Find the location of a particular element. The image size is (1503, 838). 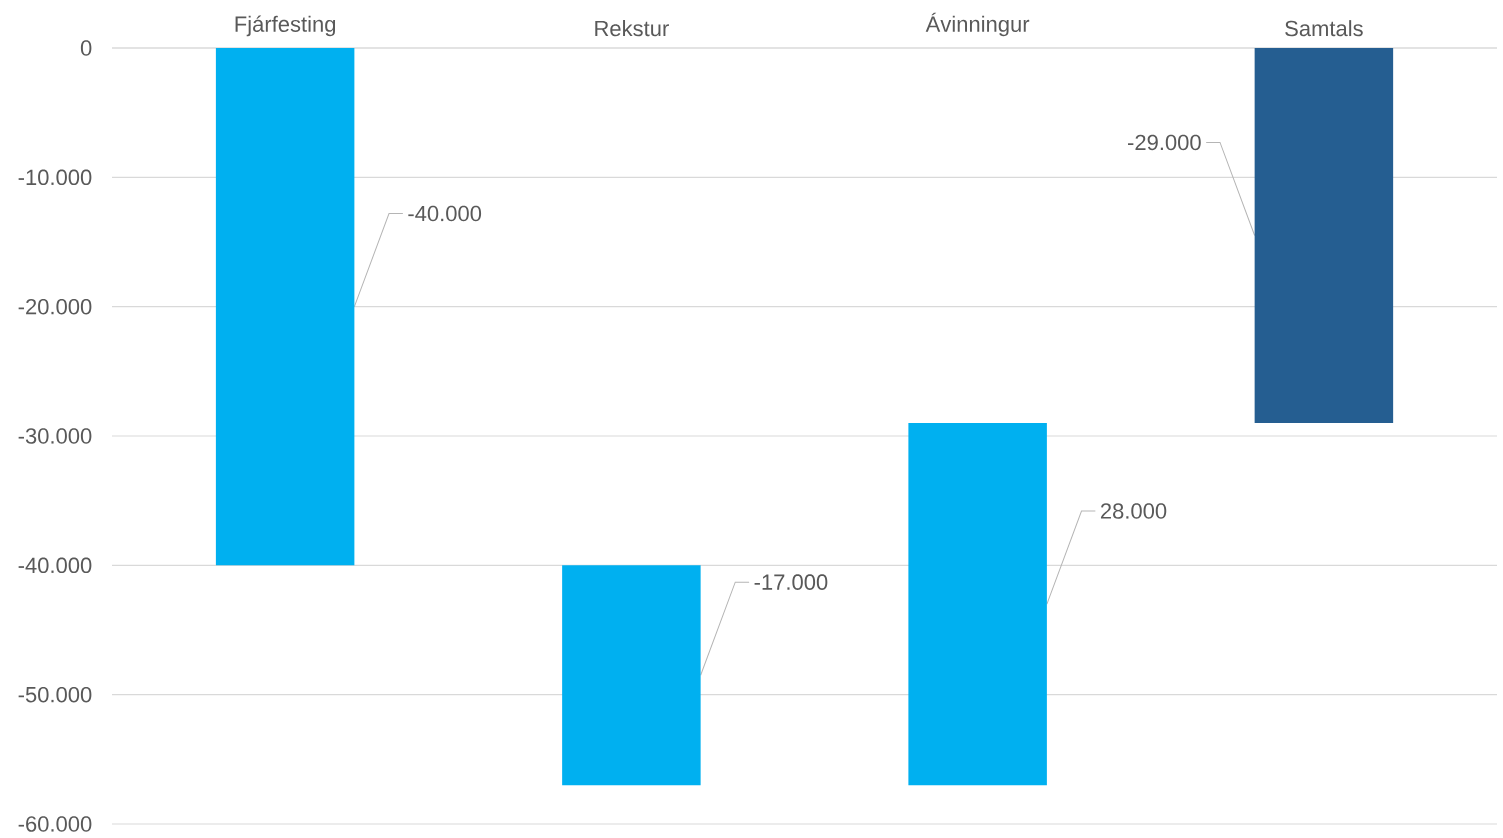

y-tick-label: -10.000 is located at coordinates (55, 177).